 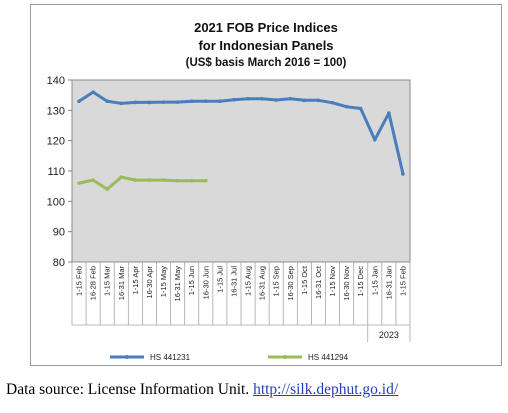 I want to click on chart-title: 2021 FOB Price Indices, so click(x=266, y=27).